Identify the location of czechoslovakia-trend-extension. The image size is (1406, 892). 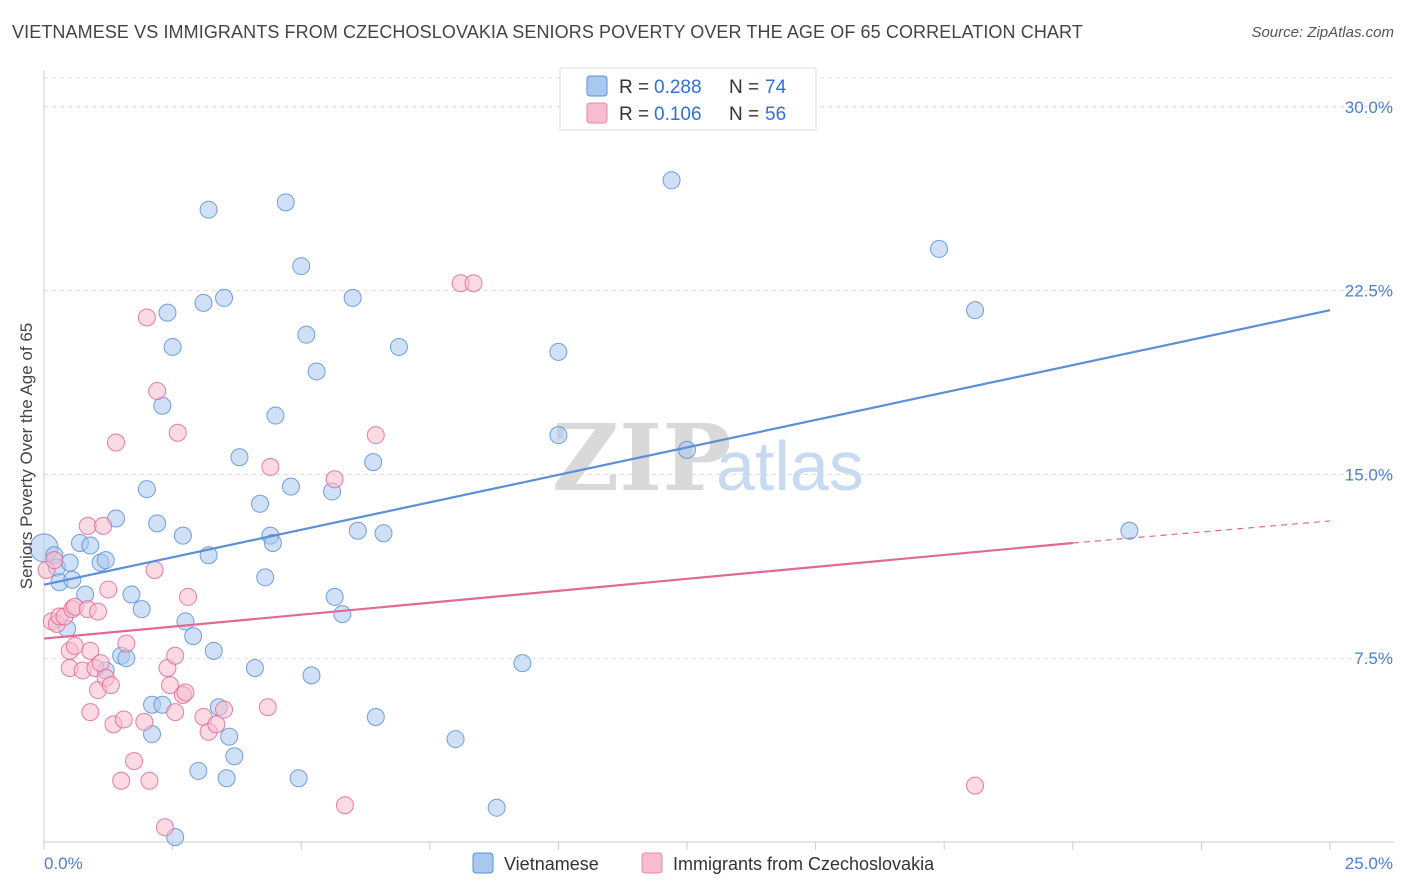
(1201, 532).